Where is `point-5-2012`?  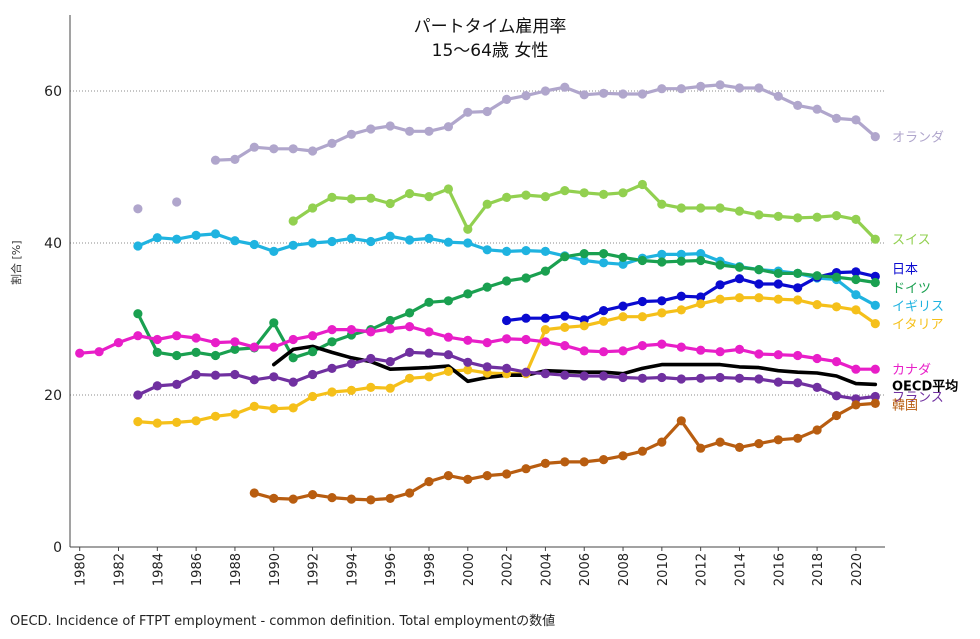 point-5-2012 is located at coordinates (701, 304).